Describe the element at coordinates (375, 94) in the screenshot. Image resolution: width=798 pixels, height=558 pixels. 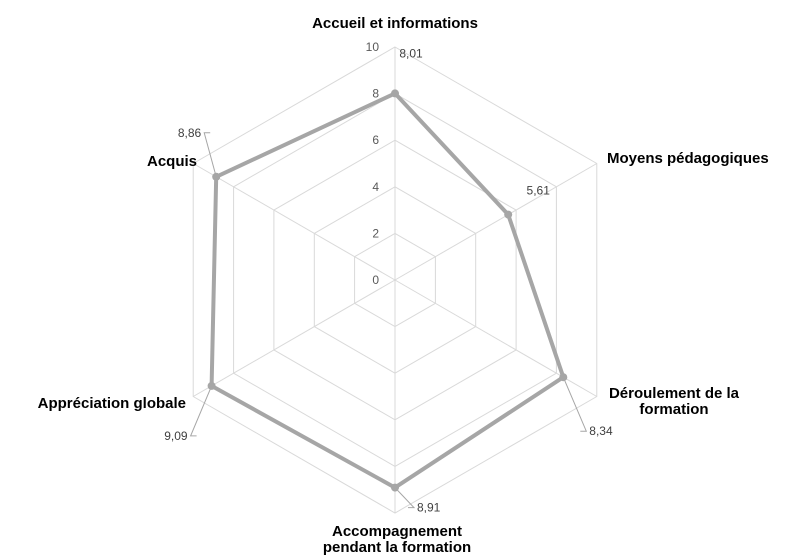
I see `radial-tick-label: 8` at that location.